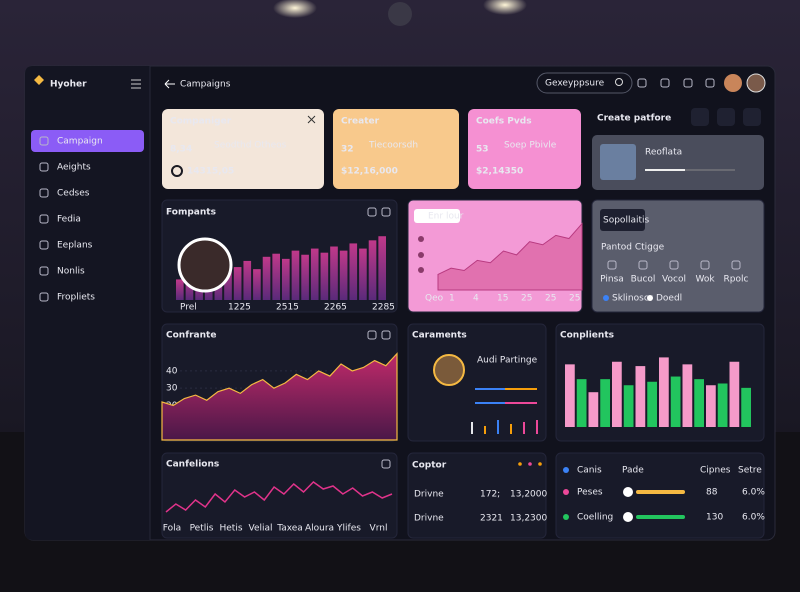 This screenshot has height=592, width=800. What do you see at coordinates (476, 299) in the screenshot?
I see `x-tick-label: 4` at bounding box center [476, 299].